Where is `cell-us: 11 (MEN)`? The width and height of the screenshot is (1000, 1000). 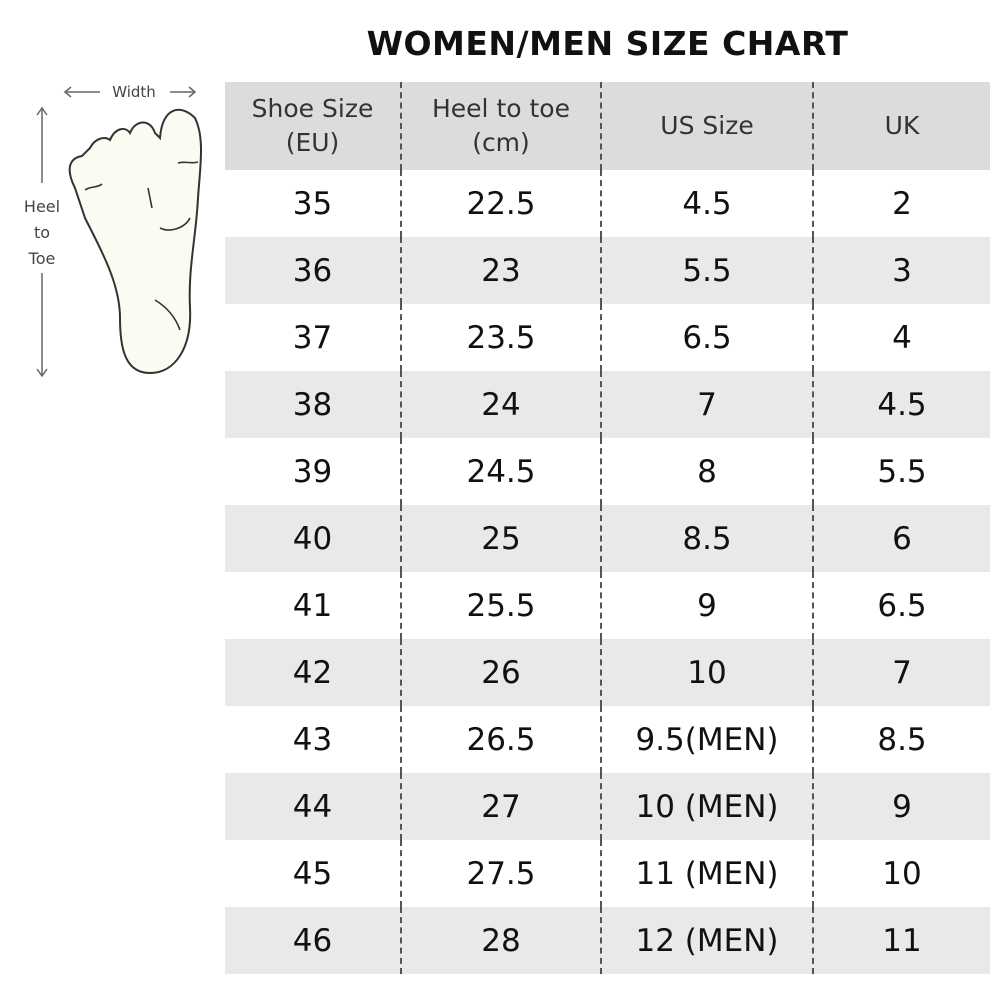 cell-us: 11 (MEN) is located at coordinates (706, 873).